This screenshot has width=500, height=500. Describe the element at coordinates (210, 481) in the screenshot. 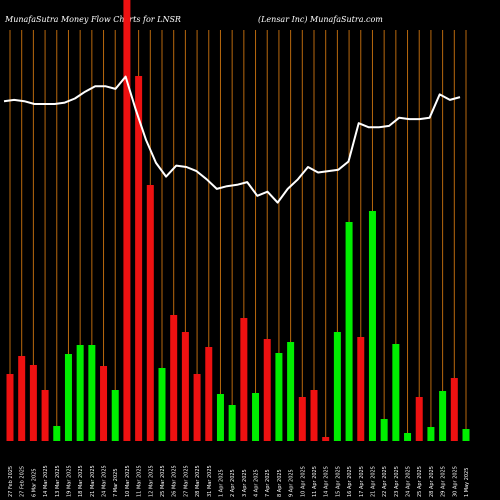

I see `x-tick-label: 31 Mar 2025` at that location.